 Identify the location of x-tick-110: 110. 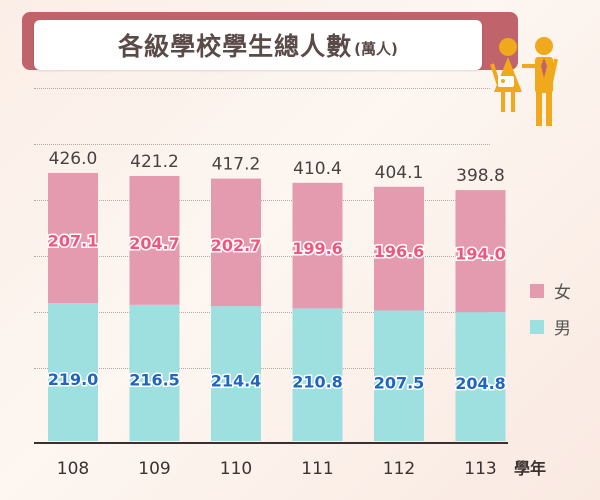
(236, 469).